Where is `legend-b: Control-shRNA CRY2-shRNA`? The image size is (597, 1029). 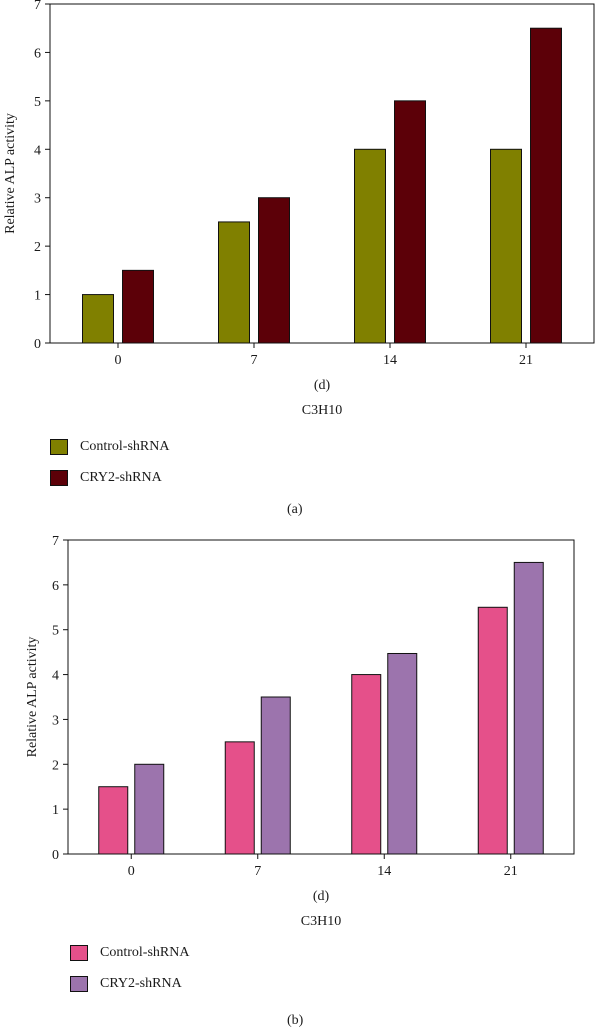
legend-b: Control-shRNA CRY2-shRNA is located at coordinates (129, 973).